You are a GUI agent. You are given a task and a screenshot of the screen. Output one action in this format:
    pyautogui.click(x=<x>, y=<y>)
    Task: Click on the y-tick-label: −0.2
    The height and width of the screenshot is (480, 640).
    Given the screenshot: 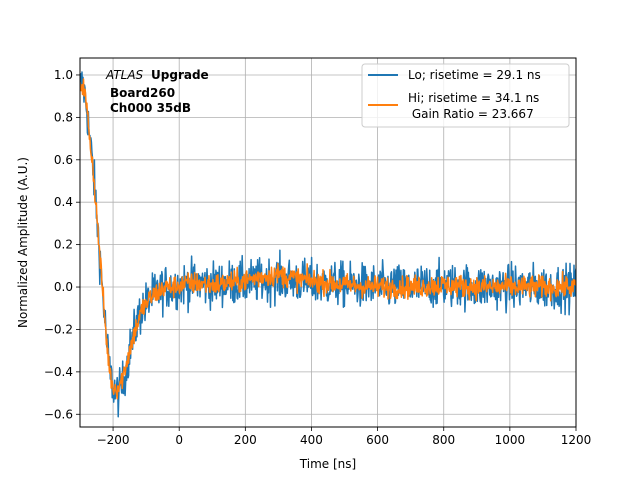 What is the action you would take?
    pyautogui.click(x=58, y=329)
    